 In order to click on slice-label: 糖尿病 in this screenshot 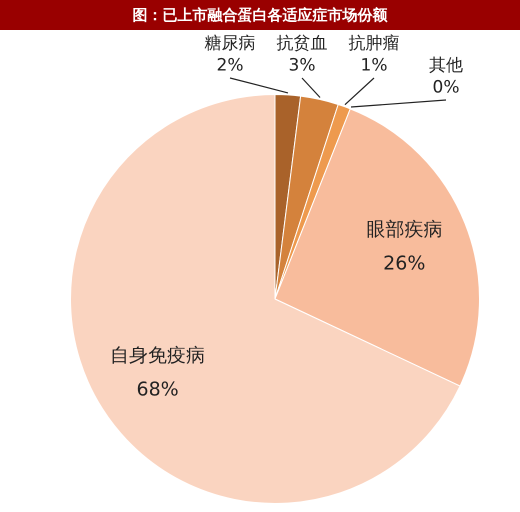, I will do `click(230, 43)`.